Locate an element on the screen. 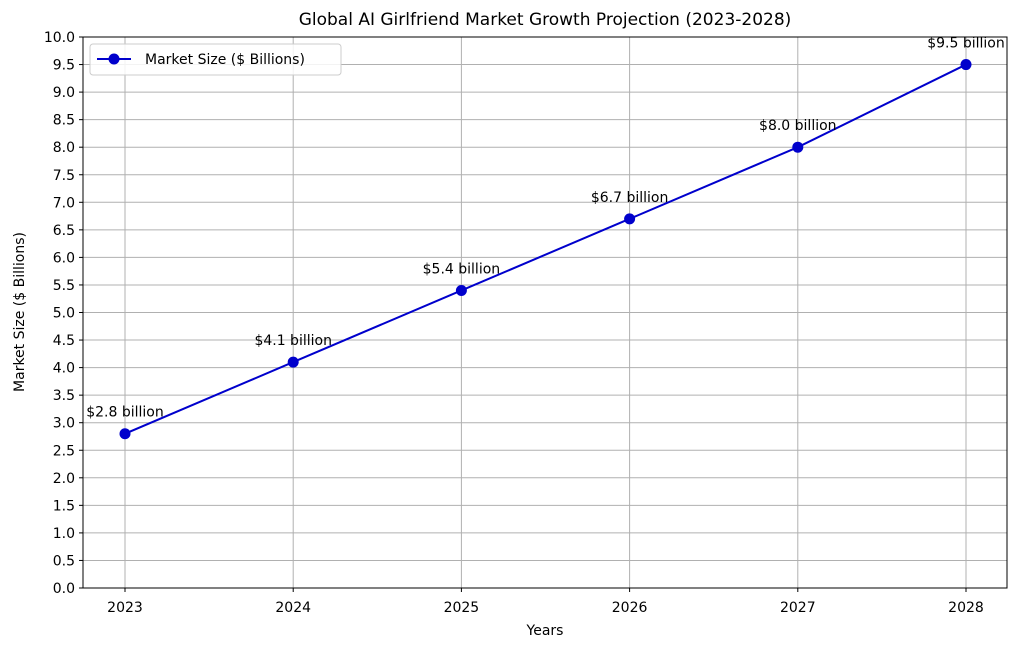 Image resolution: width=1024 pixels, height=651 pixels. y-tick-label: 10.0 is located at coordinates (59, 38).